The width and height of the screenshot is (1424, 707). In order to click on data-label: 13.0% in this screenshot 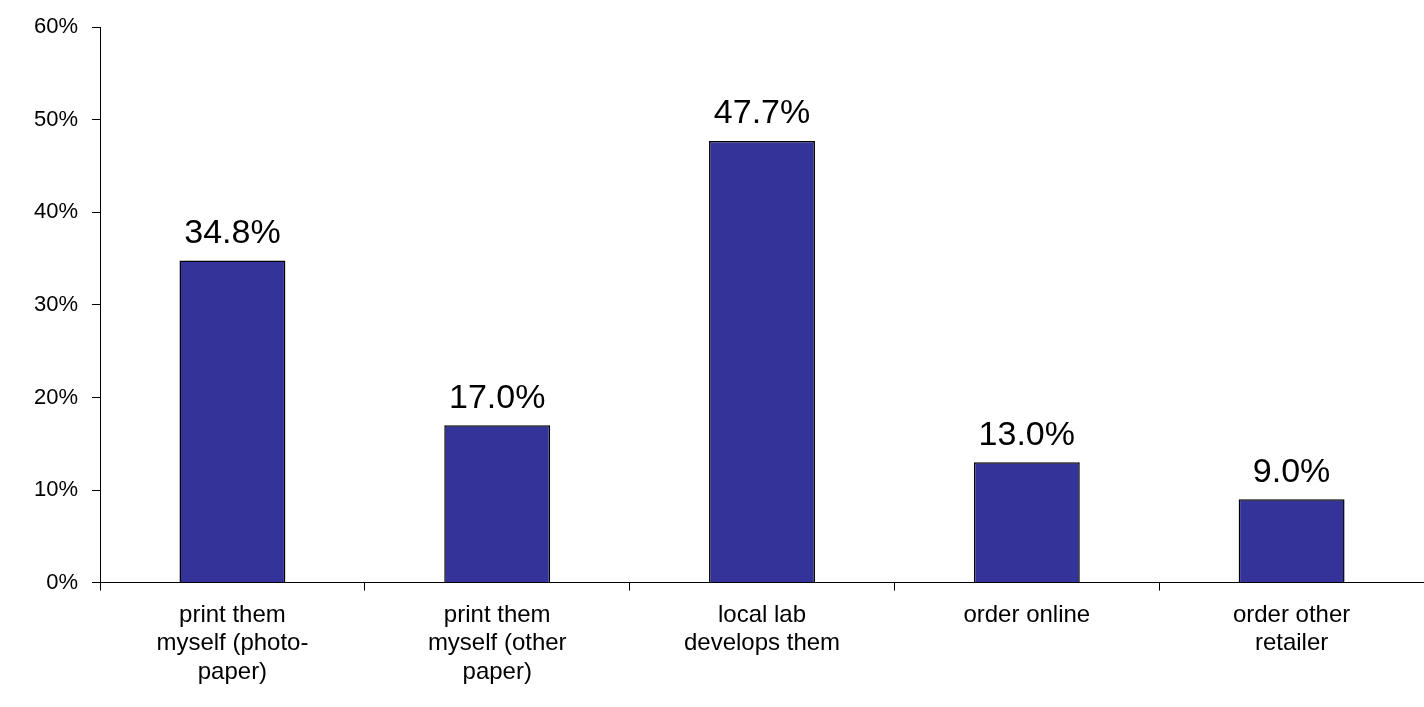, I will do `click(1027, 432)`.